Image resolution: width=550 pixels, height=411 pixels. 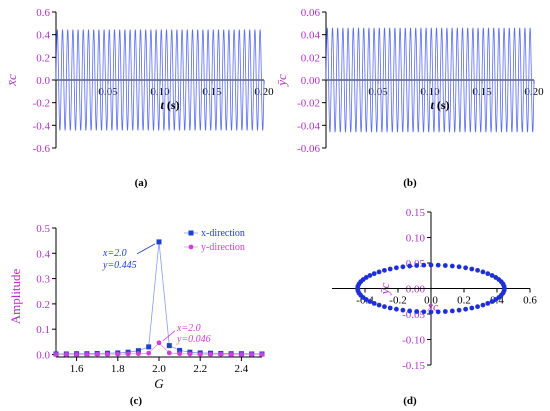 What do you see at coordinates (310, 58) in the screenshot?
I see `y-tick-label: 0.02` at bounding box center [310, 58].